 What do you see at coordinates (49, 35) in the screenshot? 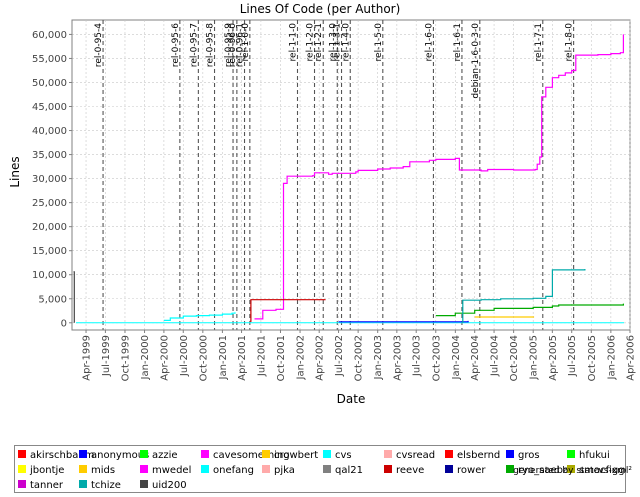
I see `y-tick-label: 60,000` at bounding box center [49, 35].